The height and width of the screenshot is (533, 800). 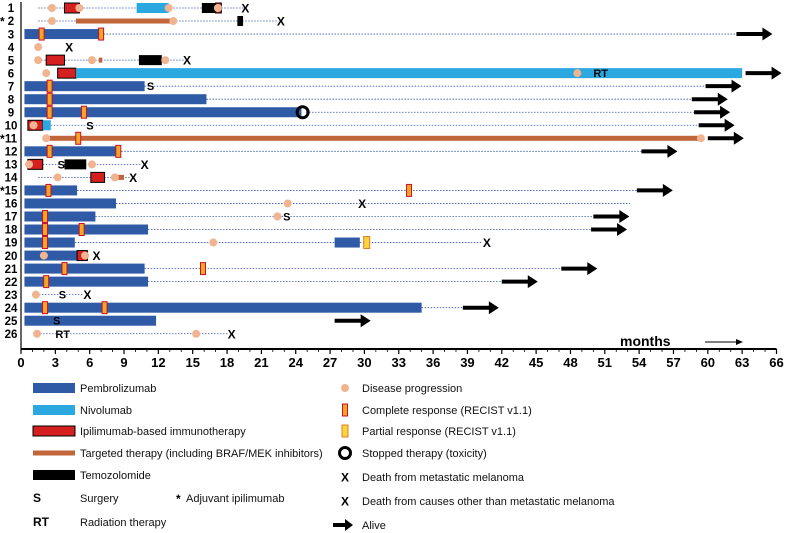 I want to click on row-label: 17, so click(x=11, y=218).